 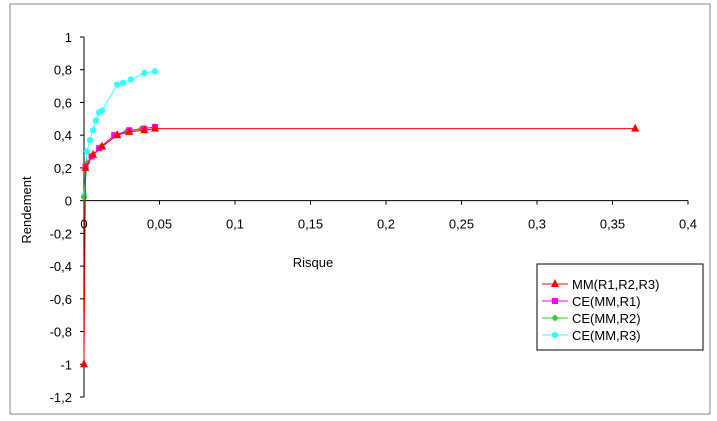 I want to click on legend-label: CE(MM,R2), so click(x=606, y=318).